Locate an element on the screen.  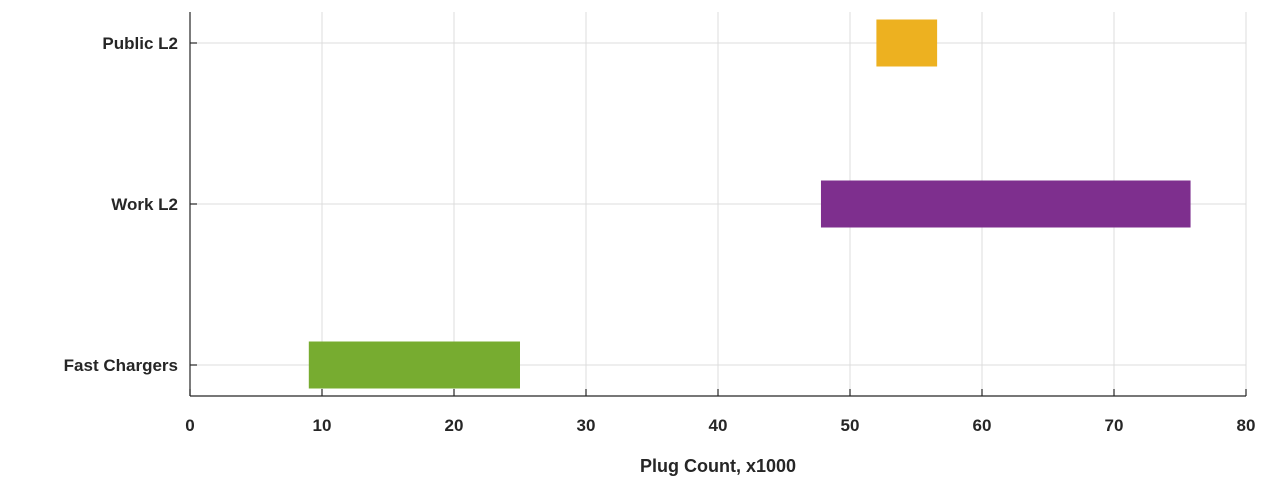
x-tick-label: 80 is located at coordinates (1246, 425).